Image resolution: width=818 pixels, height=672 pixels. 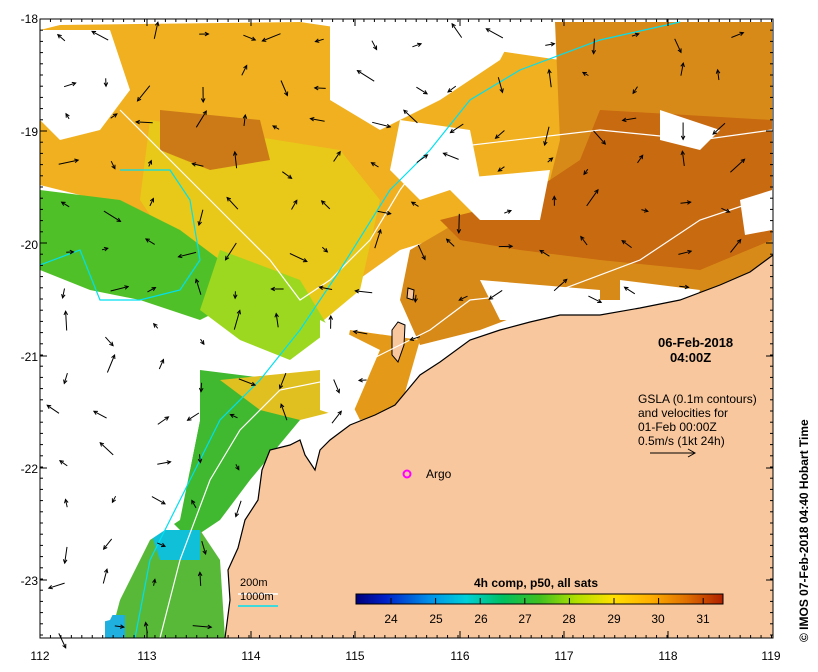 I want to click on colorbar, so click(x=539, y=599).